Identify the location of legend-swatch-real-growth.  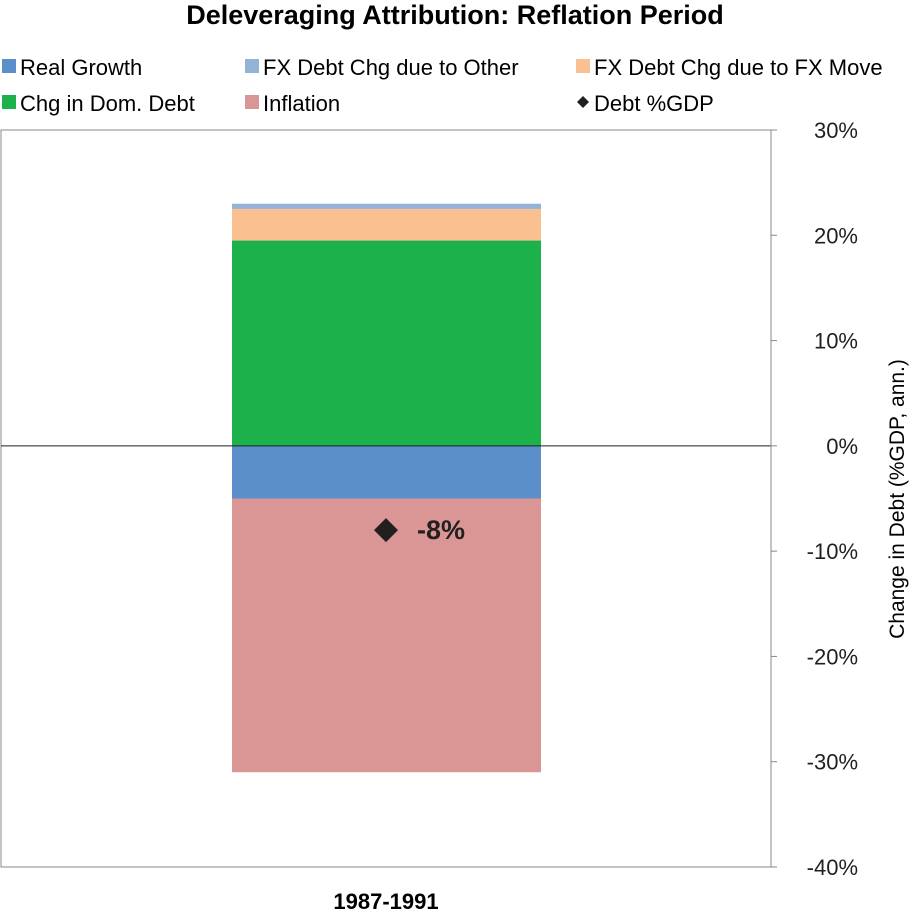
(9, 66).